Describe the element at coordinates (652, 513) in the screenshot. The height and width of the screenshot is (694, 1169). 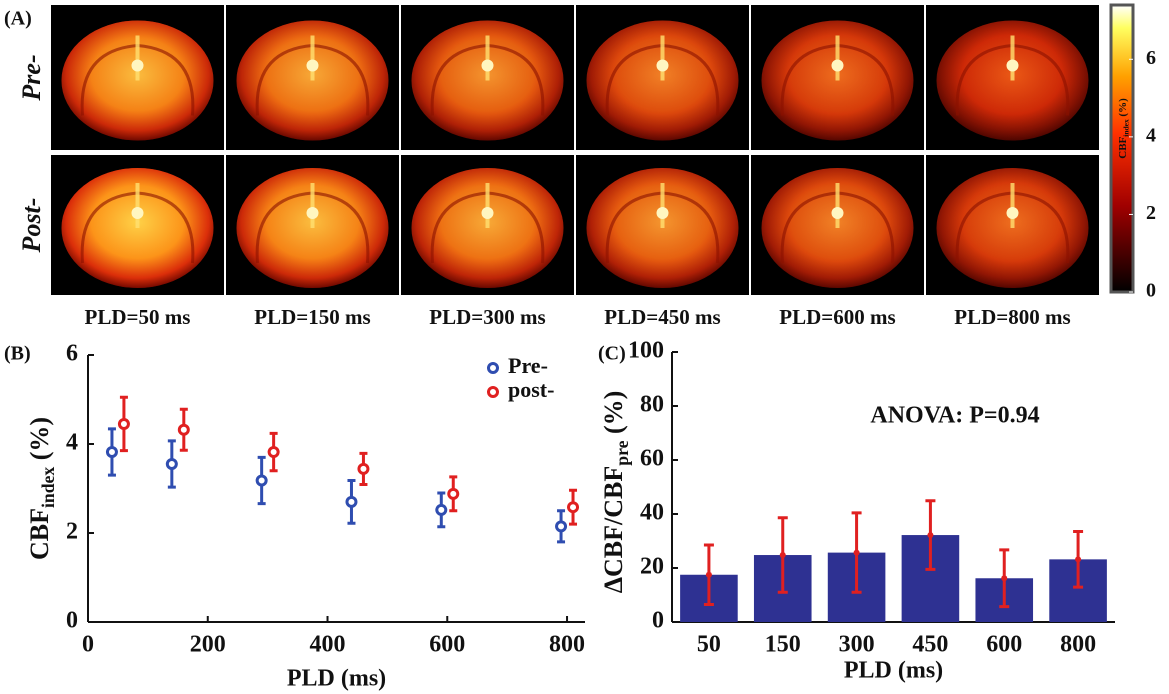
I see `y-tick-label: 40` at that location.